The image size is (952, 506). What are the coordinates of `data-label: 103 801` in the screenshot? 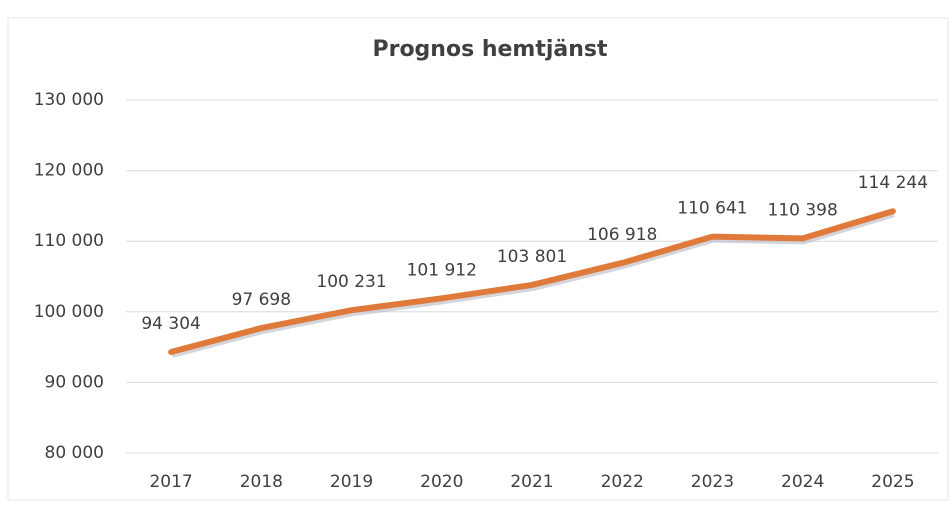 It's located at (532, 257).